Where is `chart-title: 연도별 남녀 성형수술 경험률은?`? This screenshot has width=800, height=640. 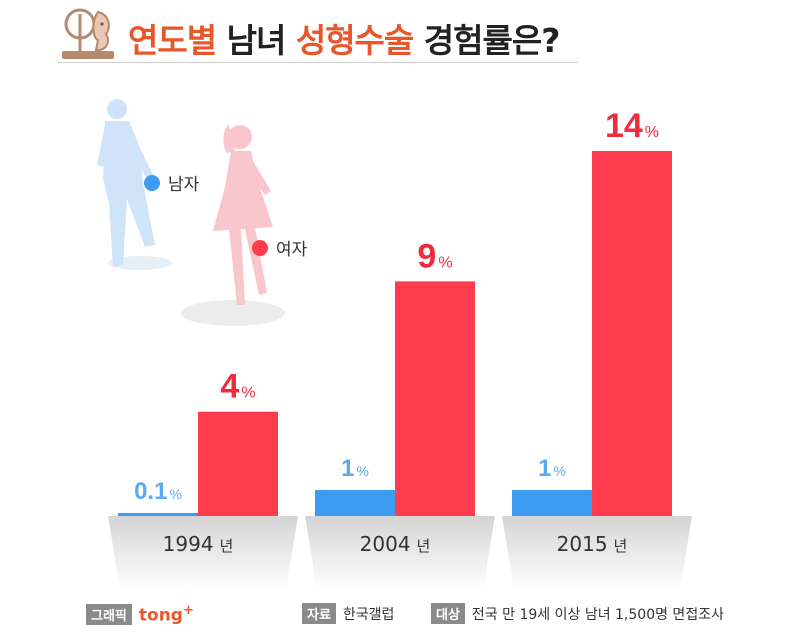
chart-title: 연도별 남녀 성형수술 경험률은? is located at coordinates (344, 38).